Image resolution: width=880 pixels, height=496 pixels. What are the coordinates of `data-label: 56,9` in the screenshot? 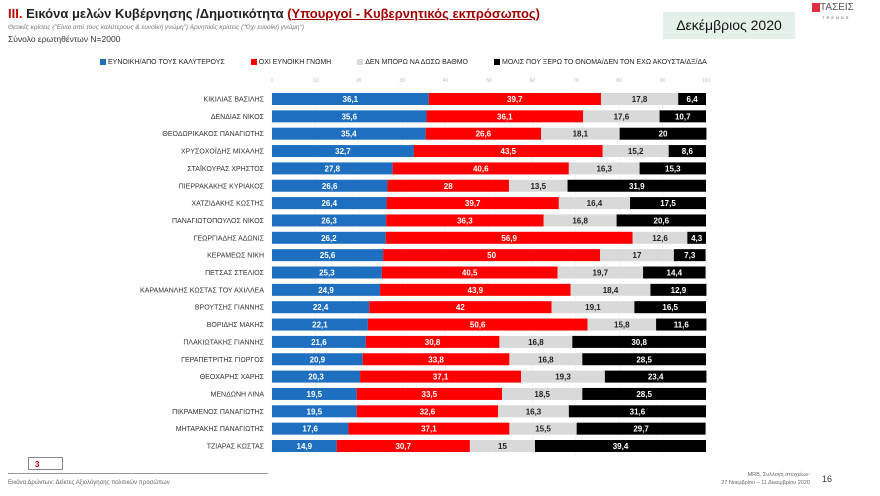 It's located at (509, 238).